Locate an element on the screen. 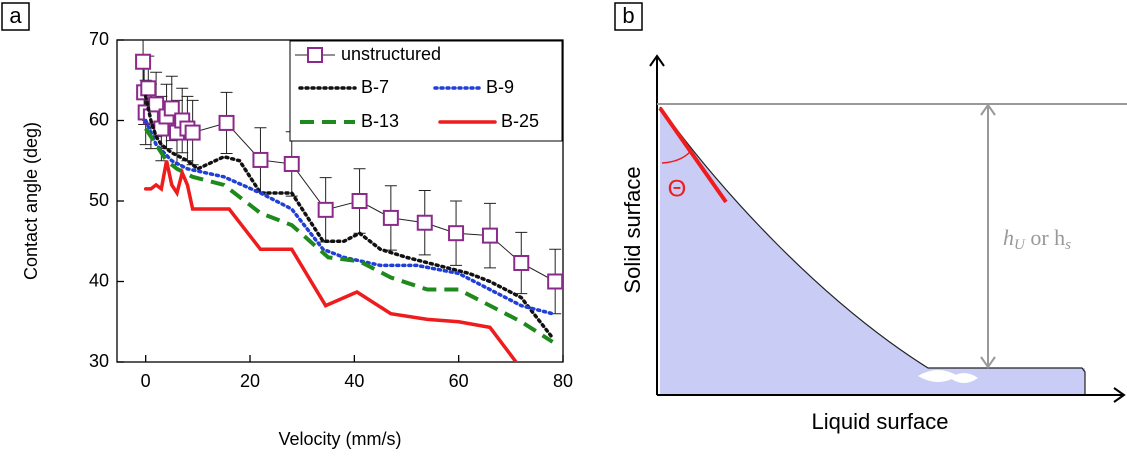  legend-label: B-13 is located at coordinates (380, 121).